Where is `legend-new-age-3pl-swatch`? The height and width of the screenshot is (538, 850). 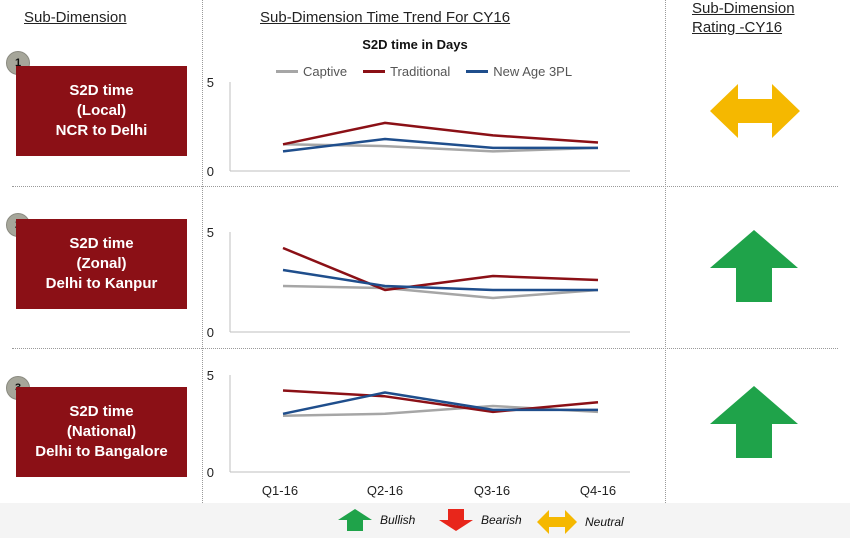 legend-new-age-3pl-swatch is located at coordinates (477, 71).